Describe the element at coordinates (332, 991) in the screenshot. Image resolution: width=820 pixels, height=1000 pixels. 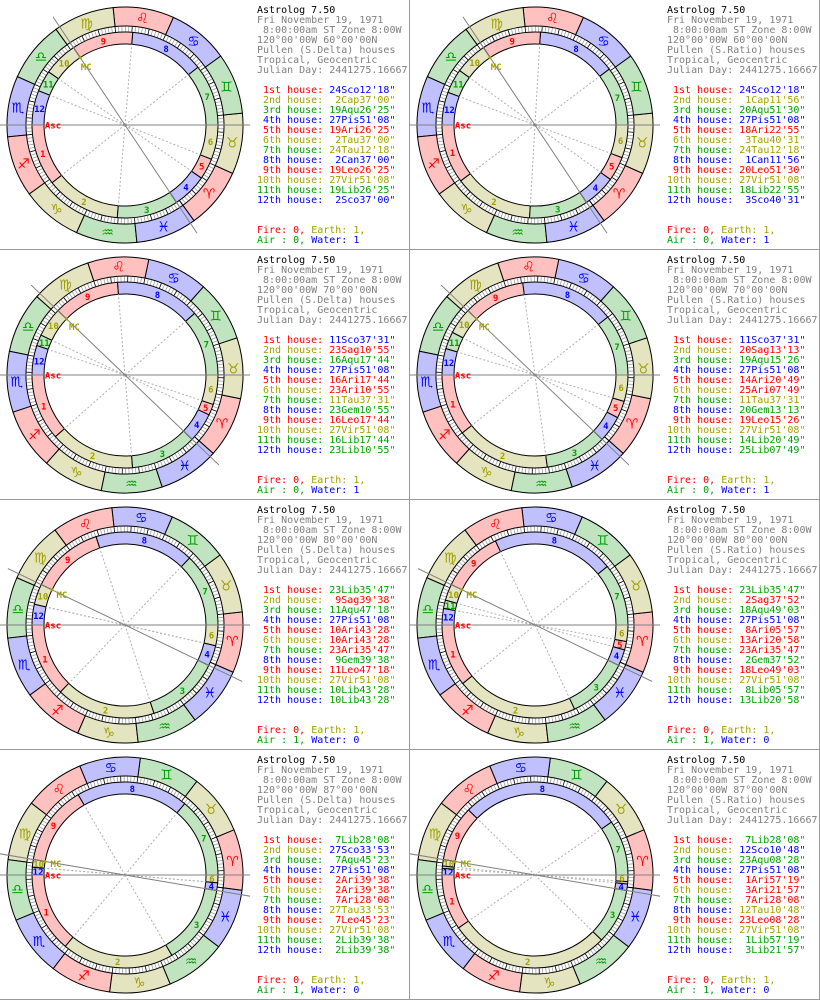
I see `element-counts-row-2: Air : 1, Water: 0` at that location.